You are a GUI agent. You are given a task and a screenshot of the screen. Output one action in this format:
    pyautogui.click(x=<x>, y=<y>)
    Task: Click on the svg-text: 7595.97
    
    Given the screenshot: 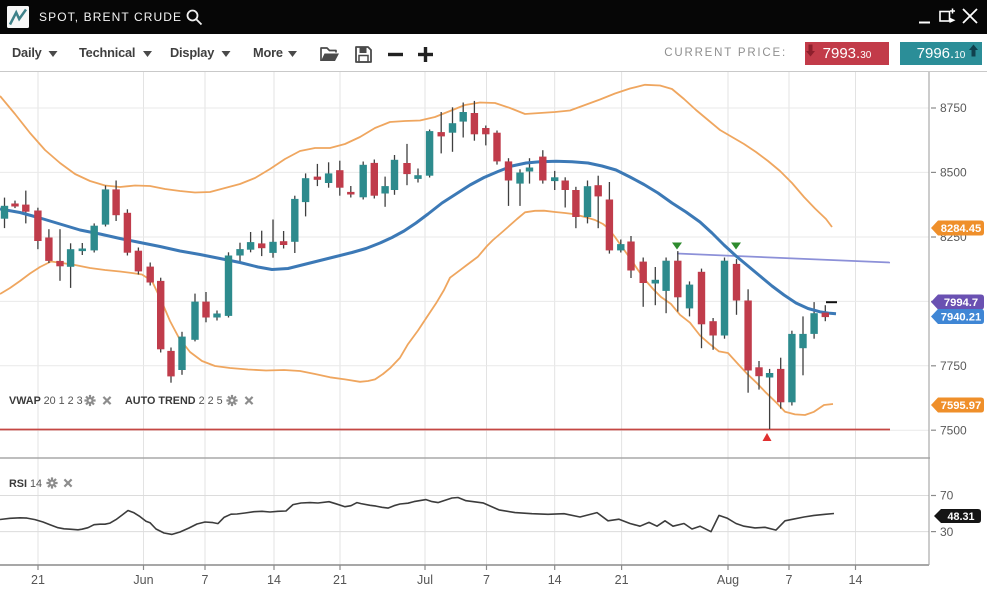 What is the action you would take?
    pyautogui.click(x=961, y=406)
    